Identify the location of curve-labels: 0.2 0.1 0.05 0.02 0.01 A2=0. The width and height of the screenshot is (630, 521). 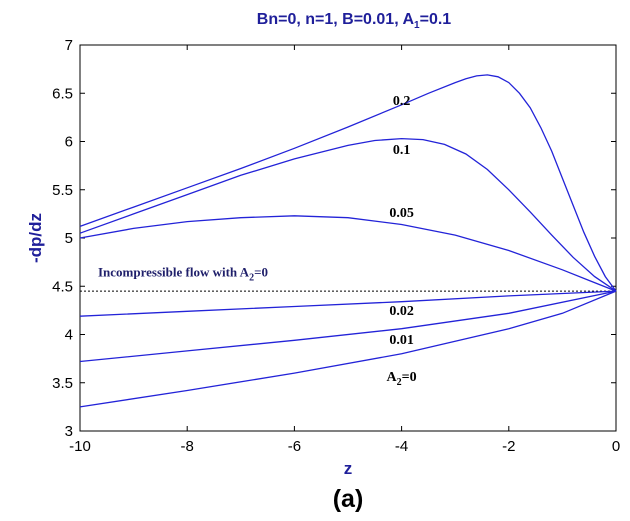
(402, 241).